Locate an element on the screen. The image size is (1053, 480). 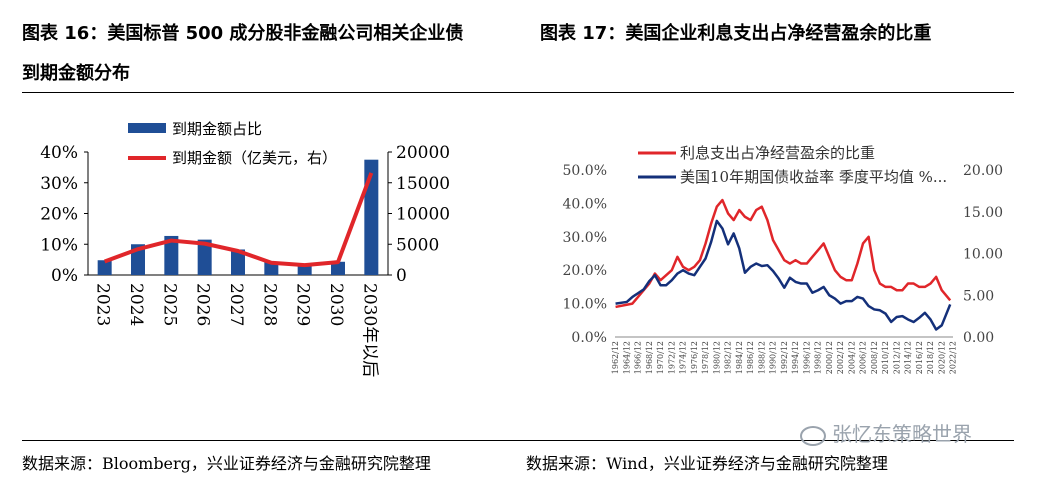
y2-tick-label: 20000 is located at coordinates (423, 153).